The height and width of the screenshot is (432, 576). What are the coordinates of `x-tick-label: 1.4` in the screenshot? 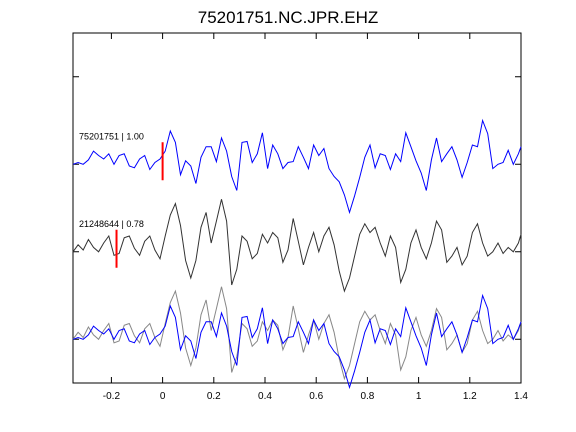 It's located at (521, 396).